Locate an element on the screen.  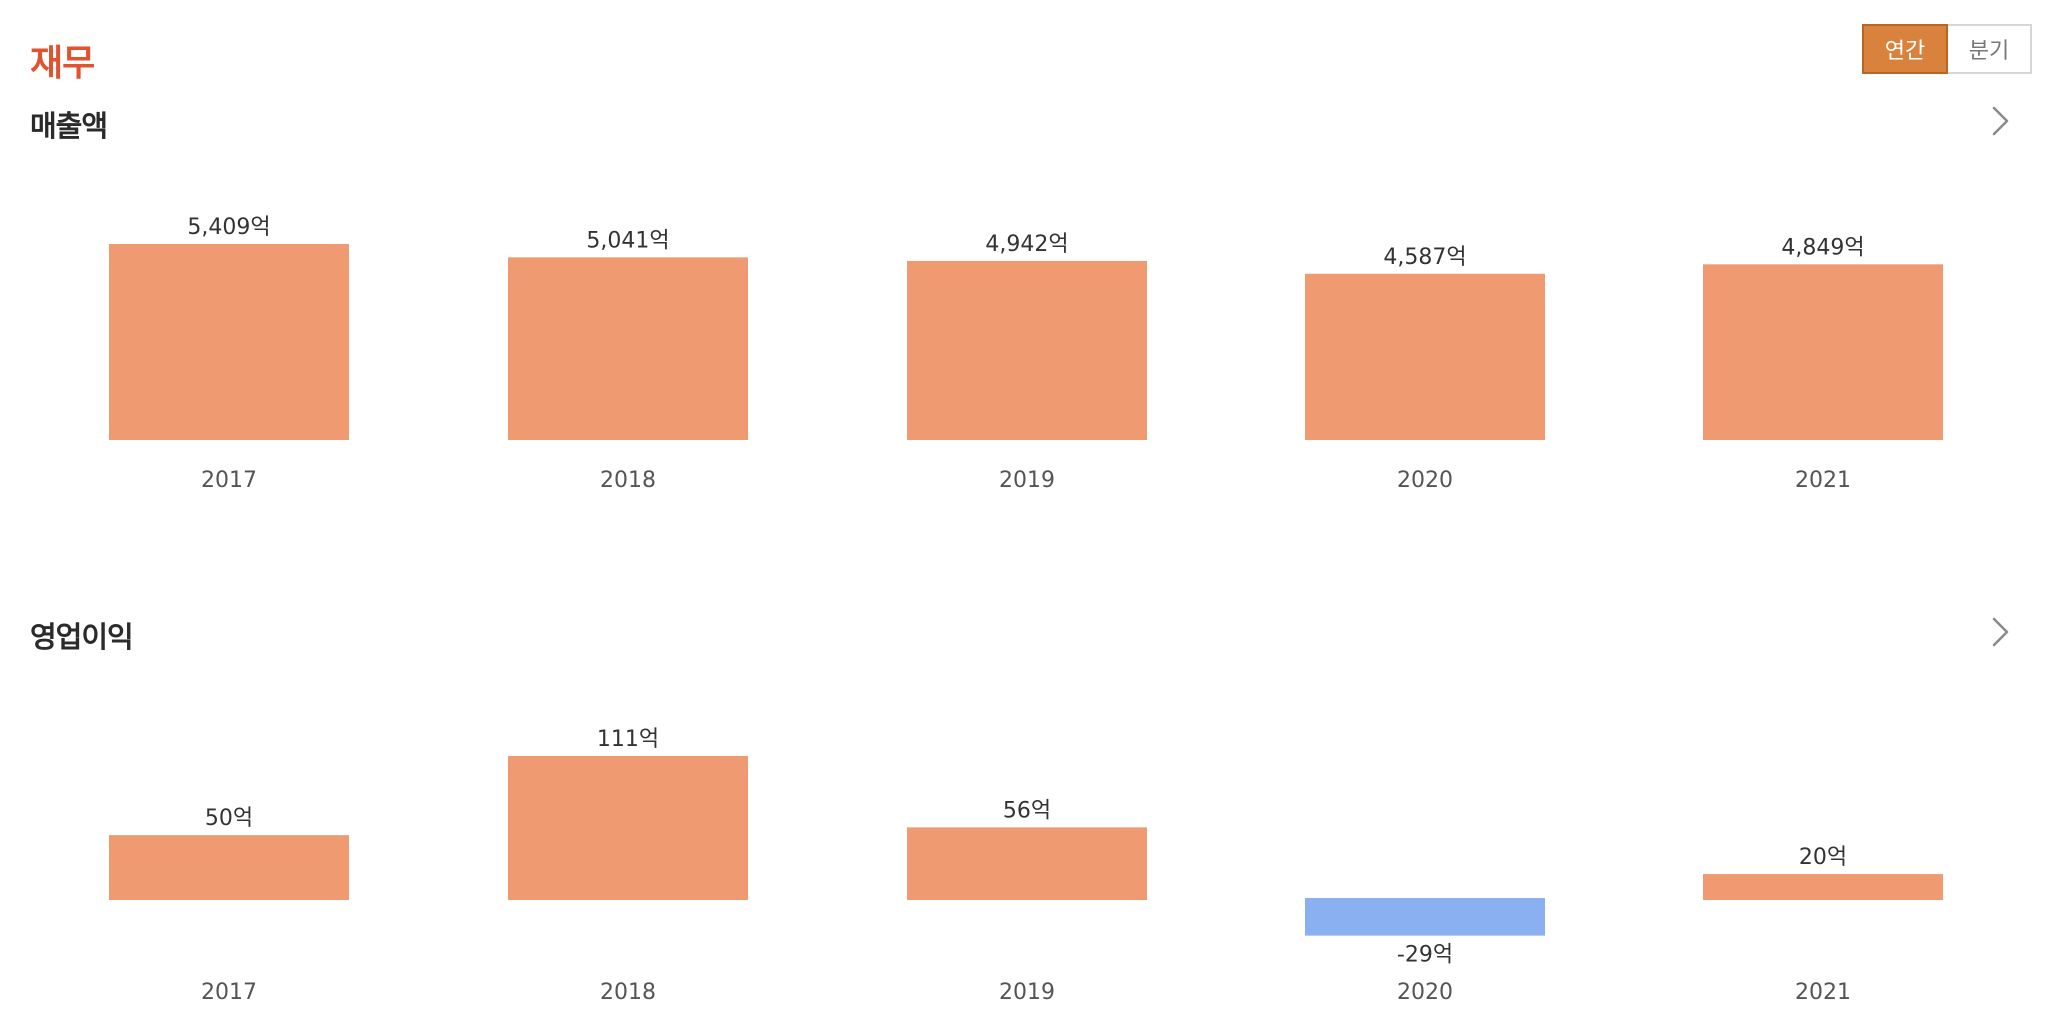
operating-profit-section-title: 영업이익 is located at coordinates (82, 637).